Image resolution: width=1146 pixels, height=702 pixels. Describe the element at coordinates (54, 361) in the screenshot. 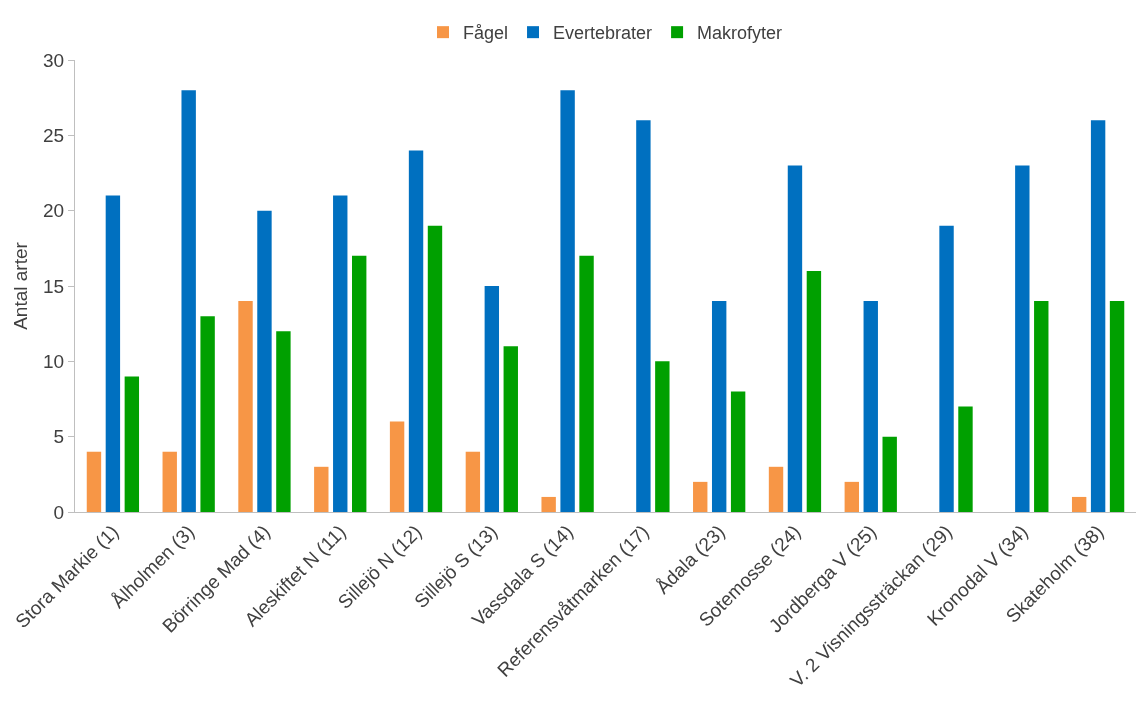

I see `y-tick-label: 10` at that location.